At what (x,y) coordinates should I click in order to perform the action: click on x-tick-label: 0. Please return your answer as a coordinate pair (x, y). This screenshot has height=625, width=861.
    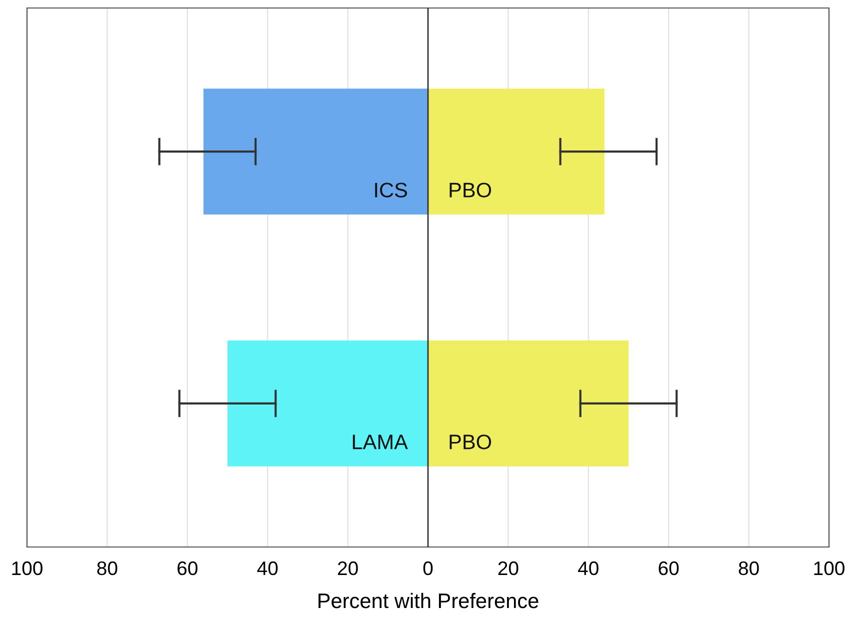
    Looking at the image, I should click on (428, 568).